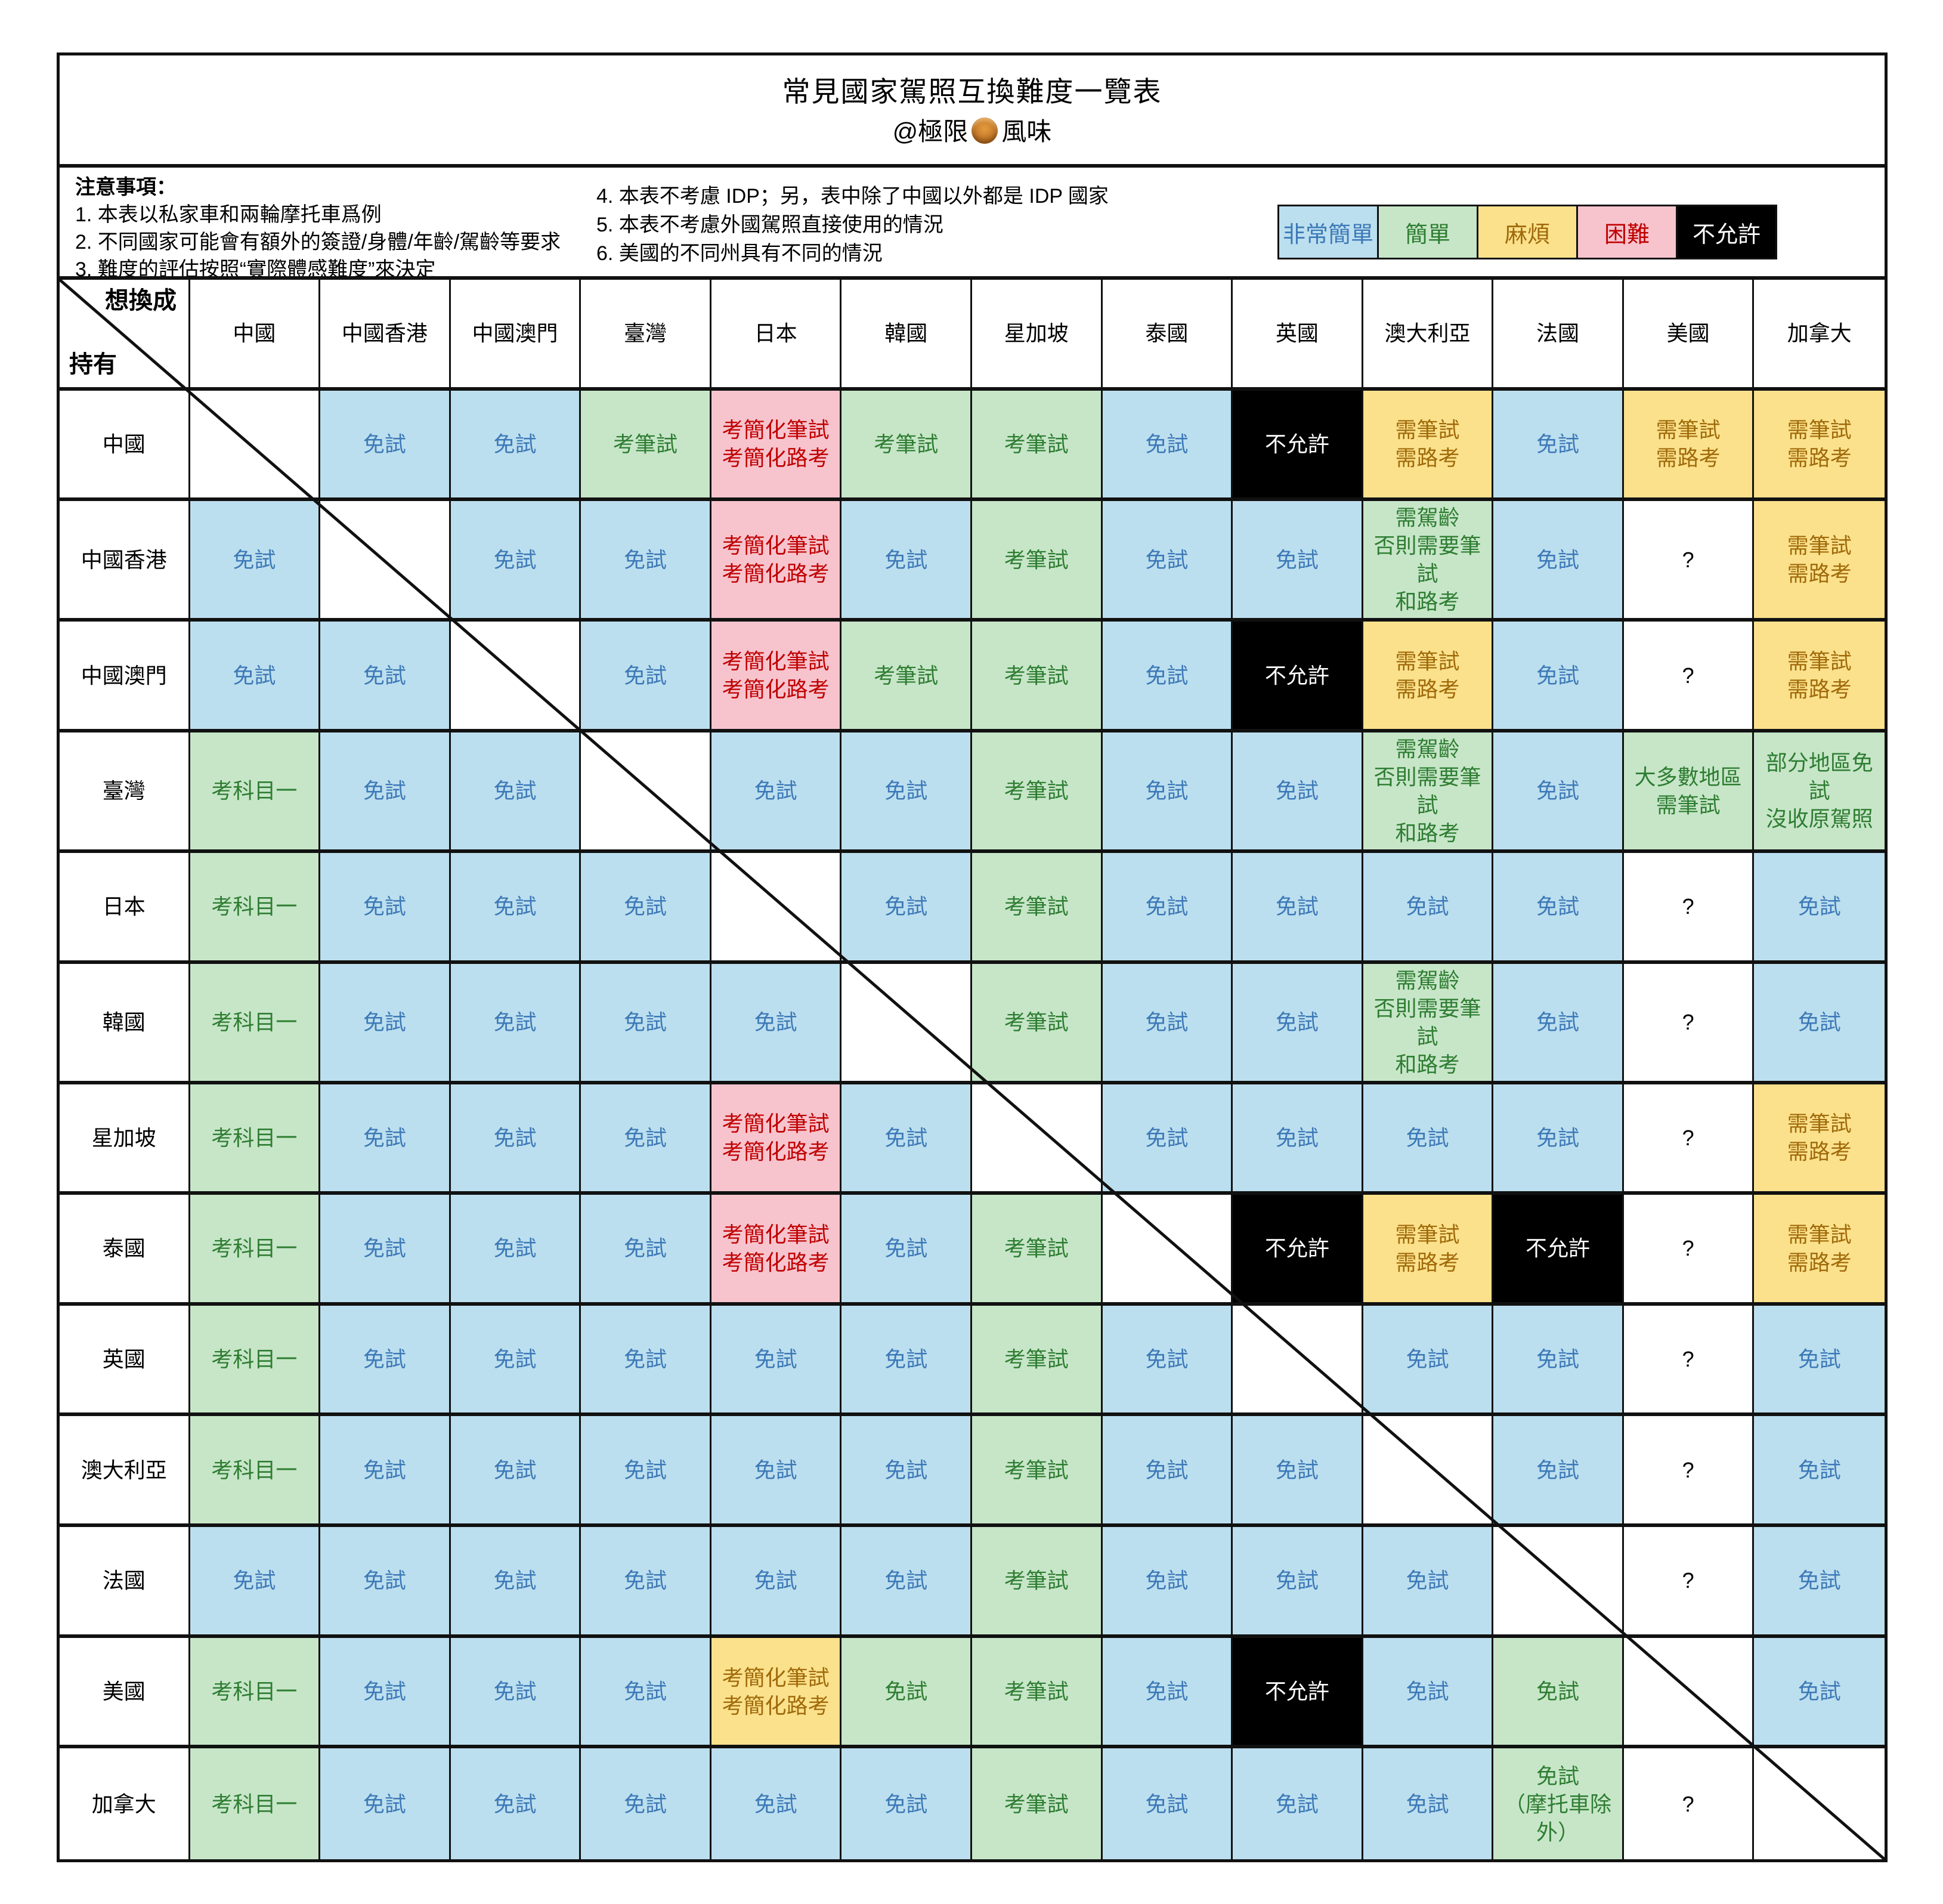  I want to click on matrix-cell: 大多數地區 需筆試, so click(1689, 792).